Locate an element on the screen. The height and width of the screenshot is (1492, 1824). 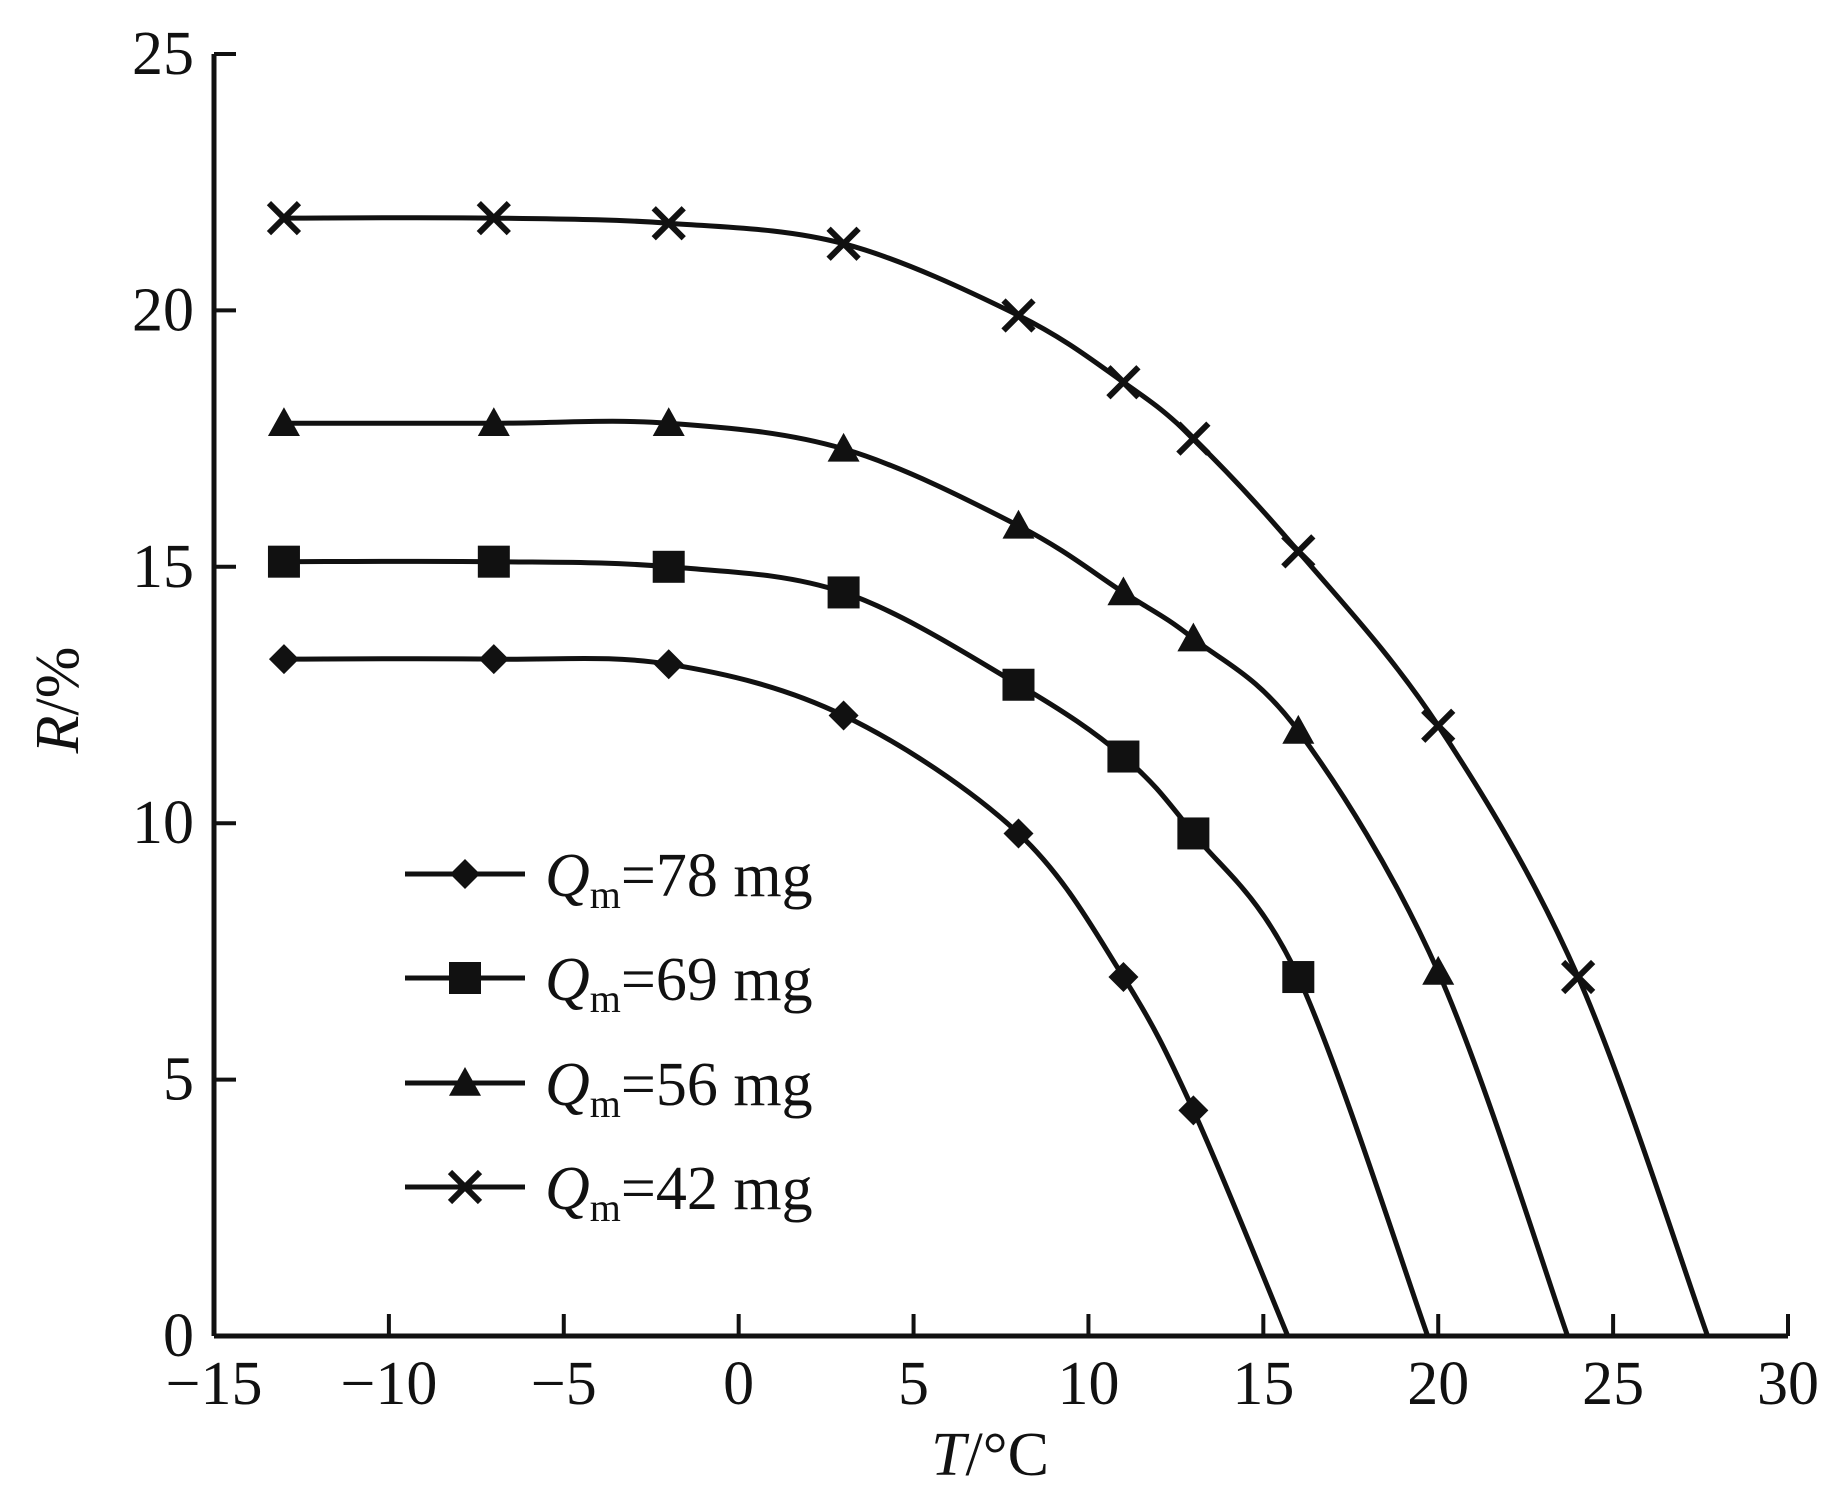
legend-label: Qm=56 mg is located at coordinates (679, 1088).